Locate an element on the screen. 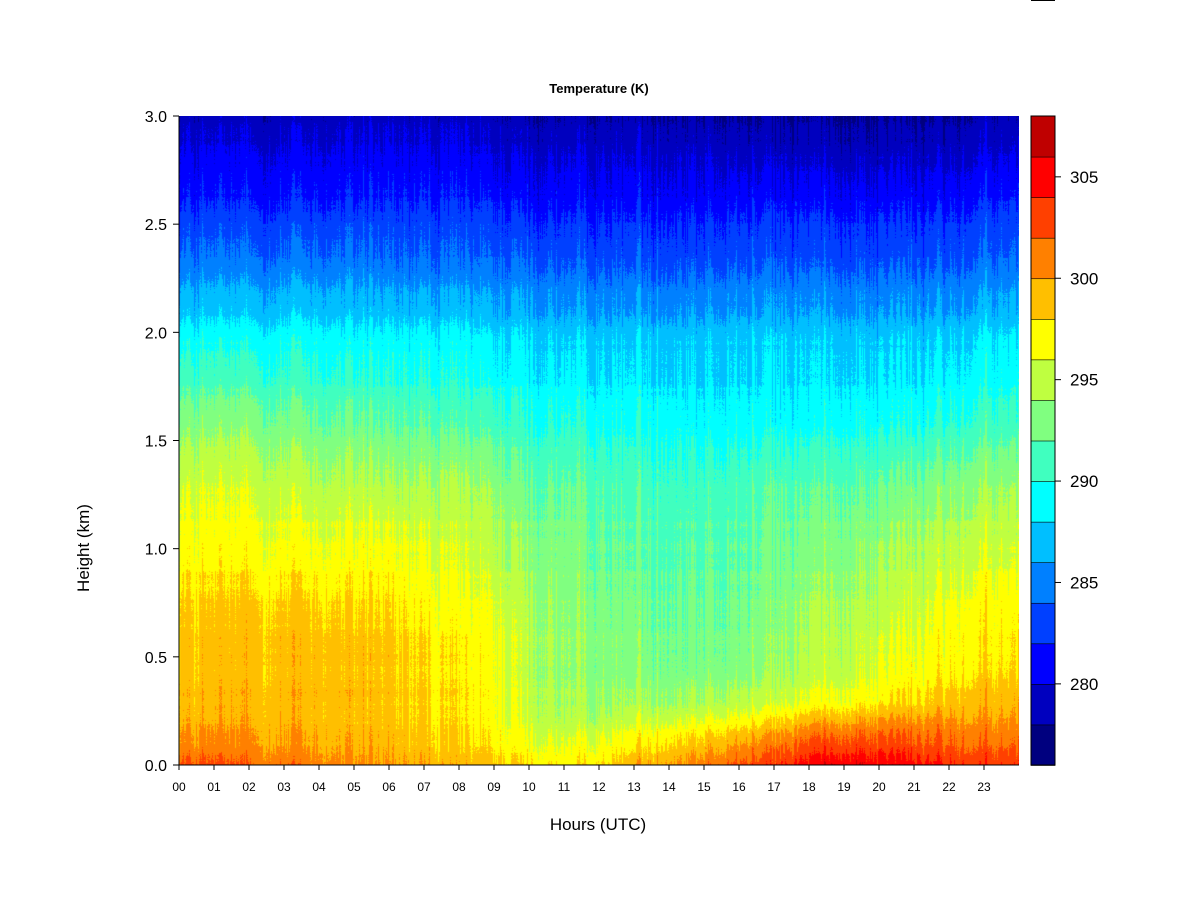  x-tick-label: 23 is located at coordinates (984, 787).